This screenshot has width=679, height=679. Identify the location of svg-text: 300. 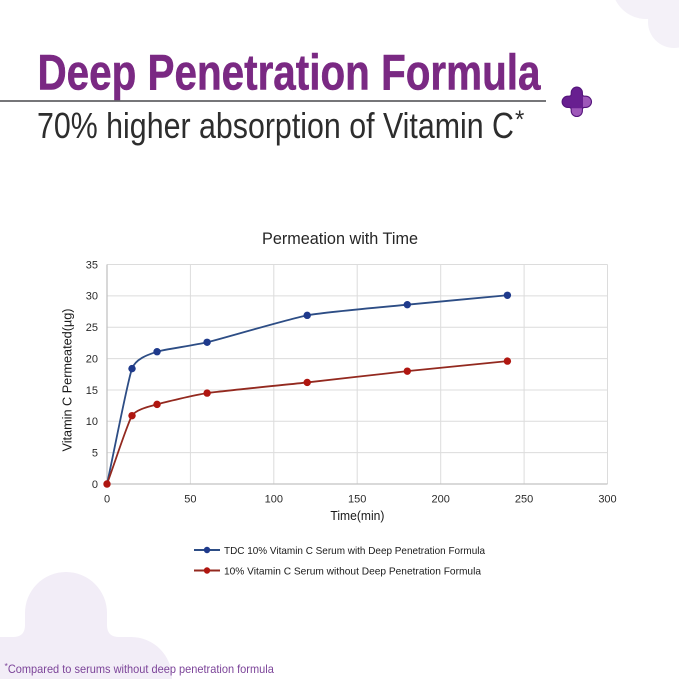
(607, 500).